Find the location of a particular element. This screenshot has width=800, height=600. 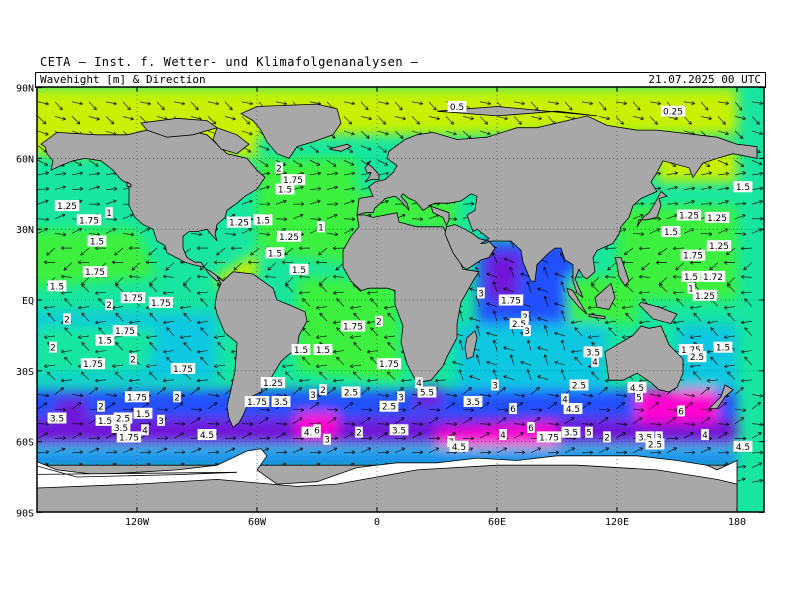

borneo is located at coordinates (605, 296).